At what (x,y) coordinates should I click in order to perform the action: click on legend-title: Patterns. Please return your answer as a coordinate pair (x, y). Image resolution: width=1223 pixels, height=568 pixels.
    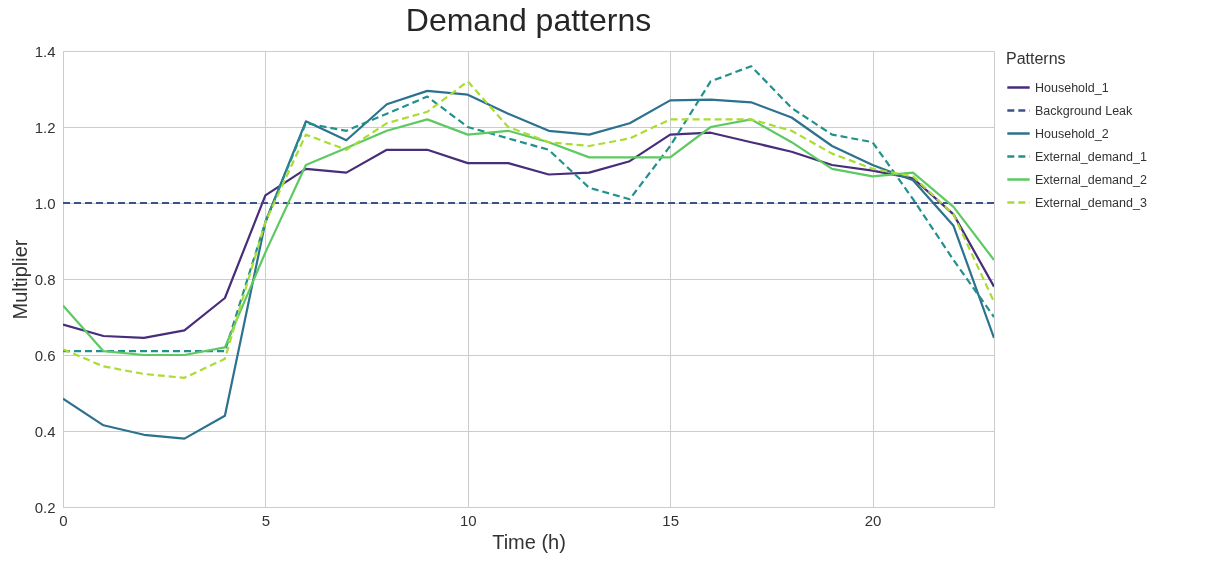
    Looking at the image, I should click on (1036, 58).